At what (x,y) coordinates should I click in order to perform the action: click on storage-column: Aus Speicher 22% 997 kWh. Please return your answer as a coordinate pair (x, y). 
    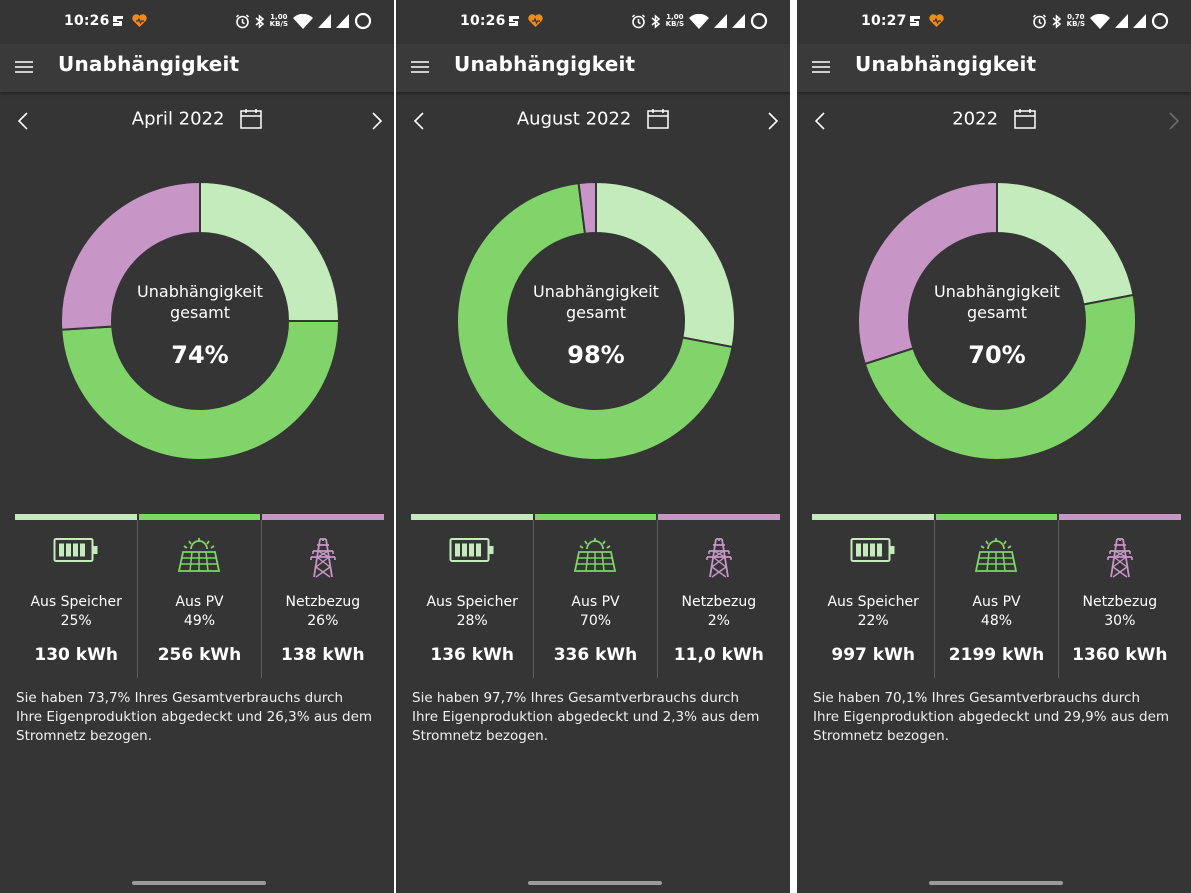
    Looking at the image, I should click on (873, 599).